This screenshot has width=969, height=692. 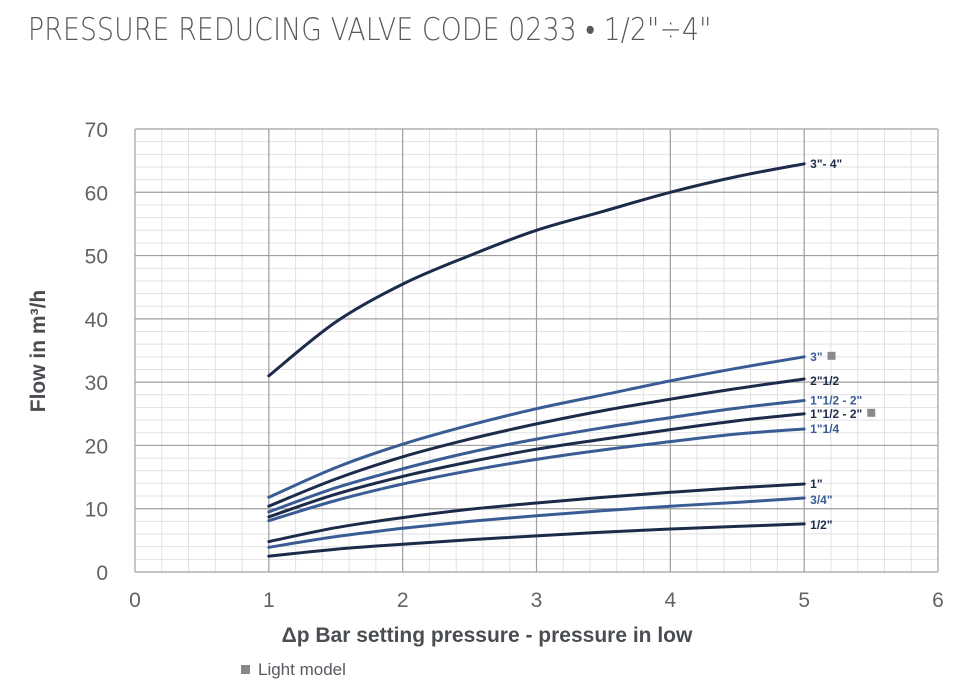 I want to click on series-label: 3", so click(x=816, y=357).